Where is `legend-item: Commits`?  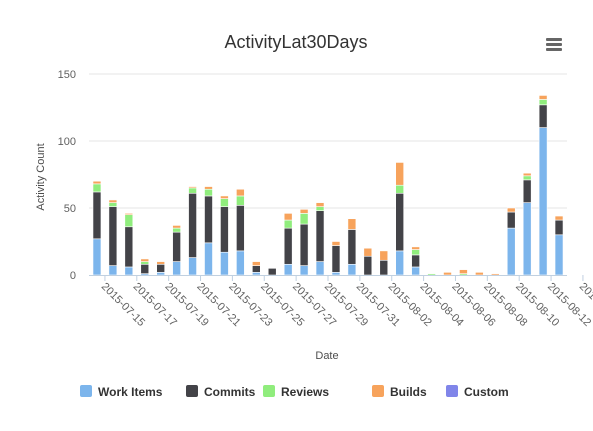
legend-item: Commits is located at coordinates (221, 392).